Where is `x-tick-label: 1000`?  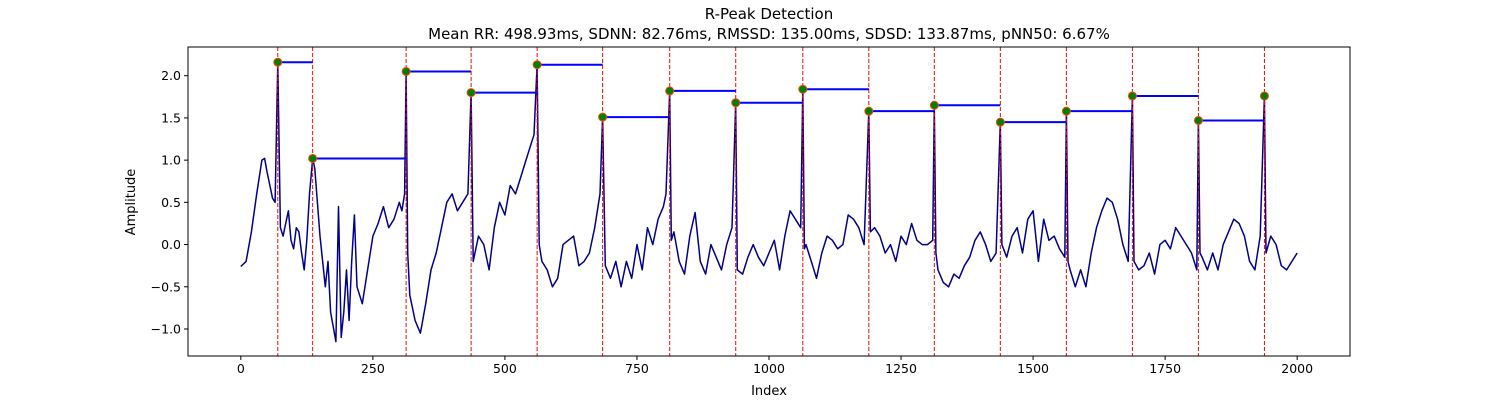
x-tick-label: 1000 is located at coordinates (769, 368).